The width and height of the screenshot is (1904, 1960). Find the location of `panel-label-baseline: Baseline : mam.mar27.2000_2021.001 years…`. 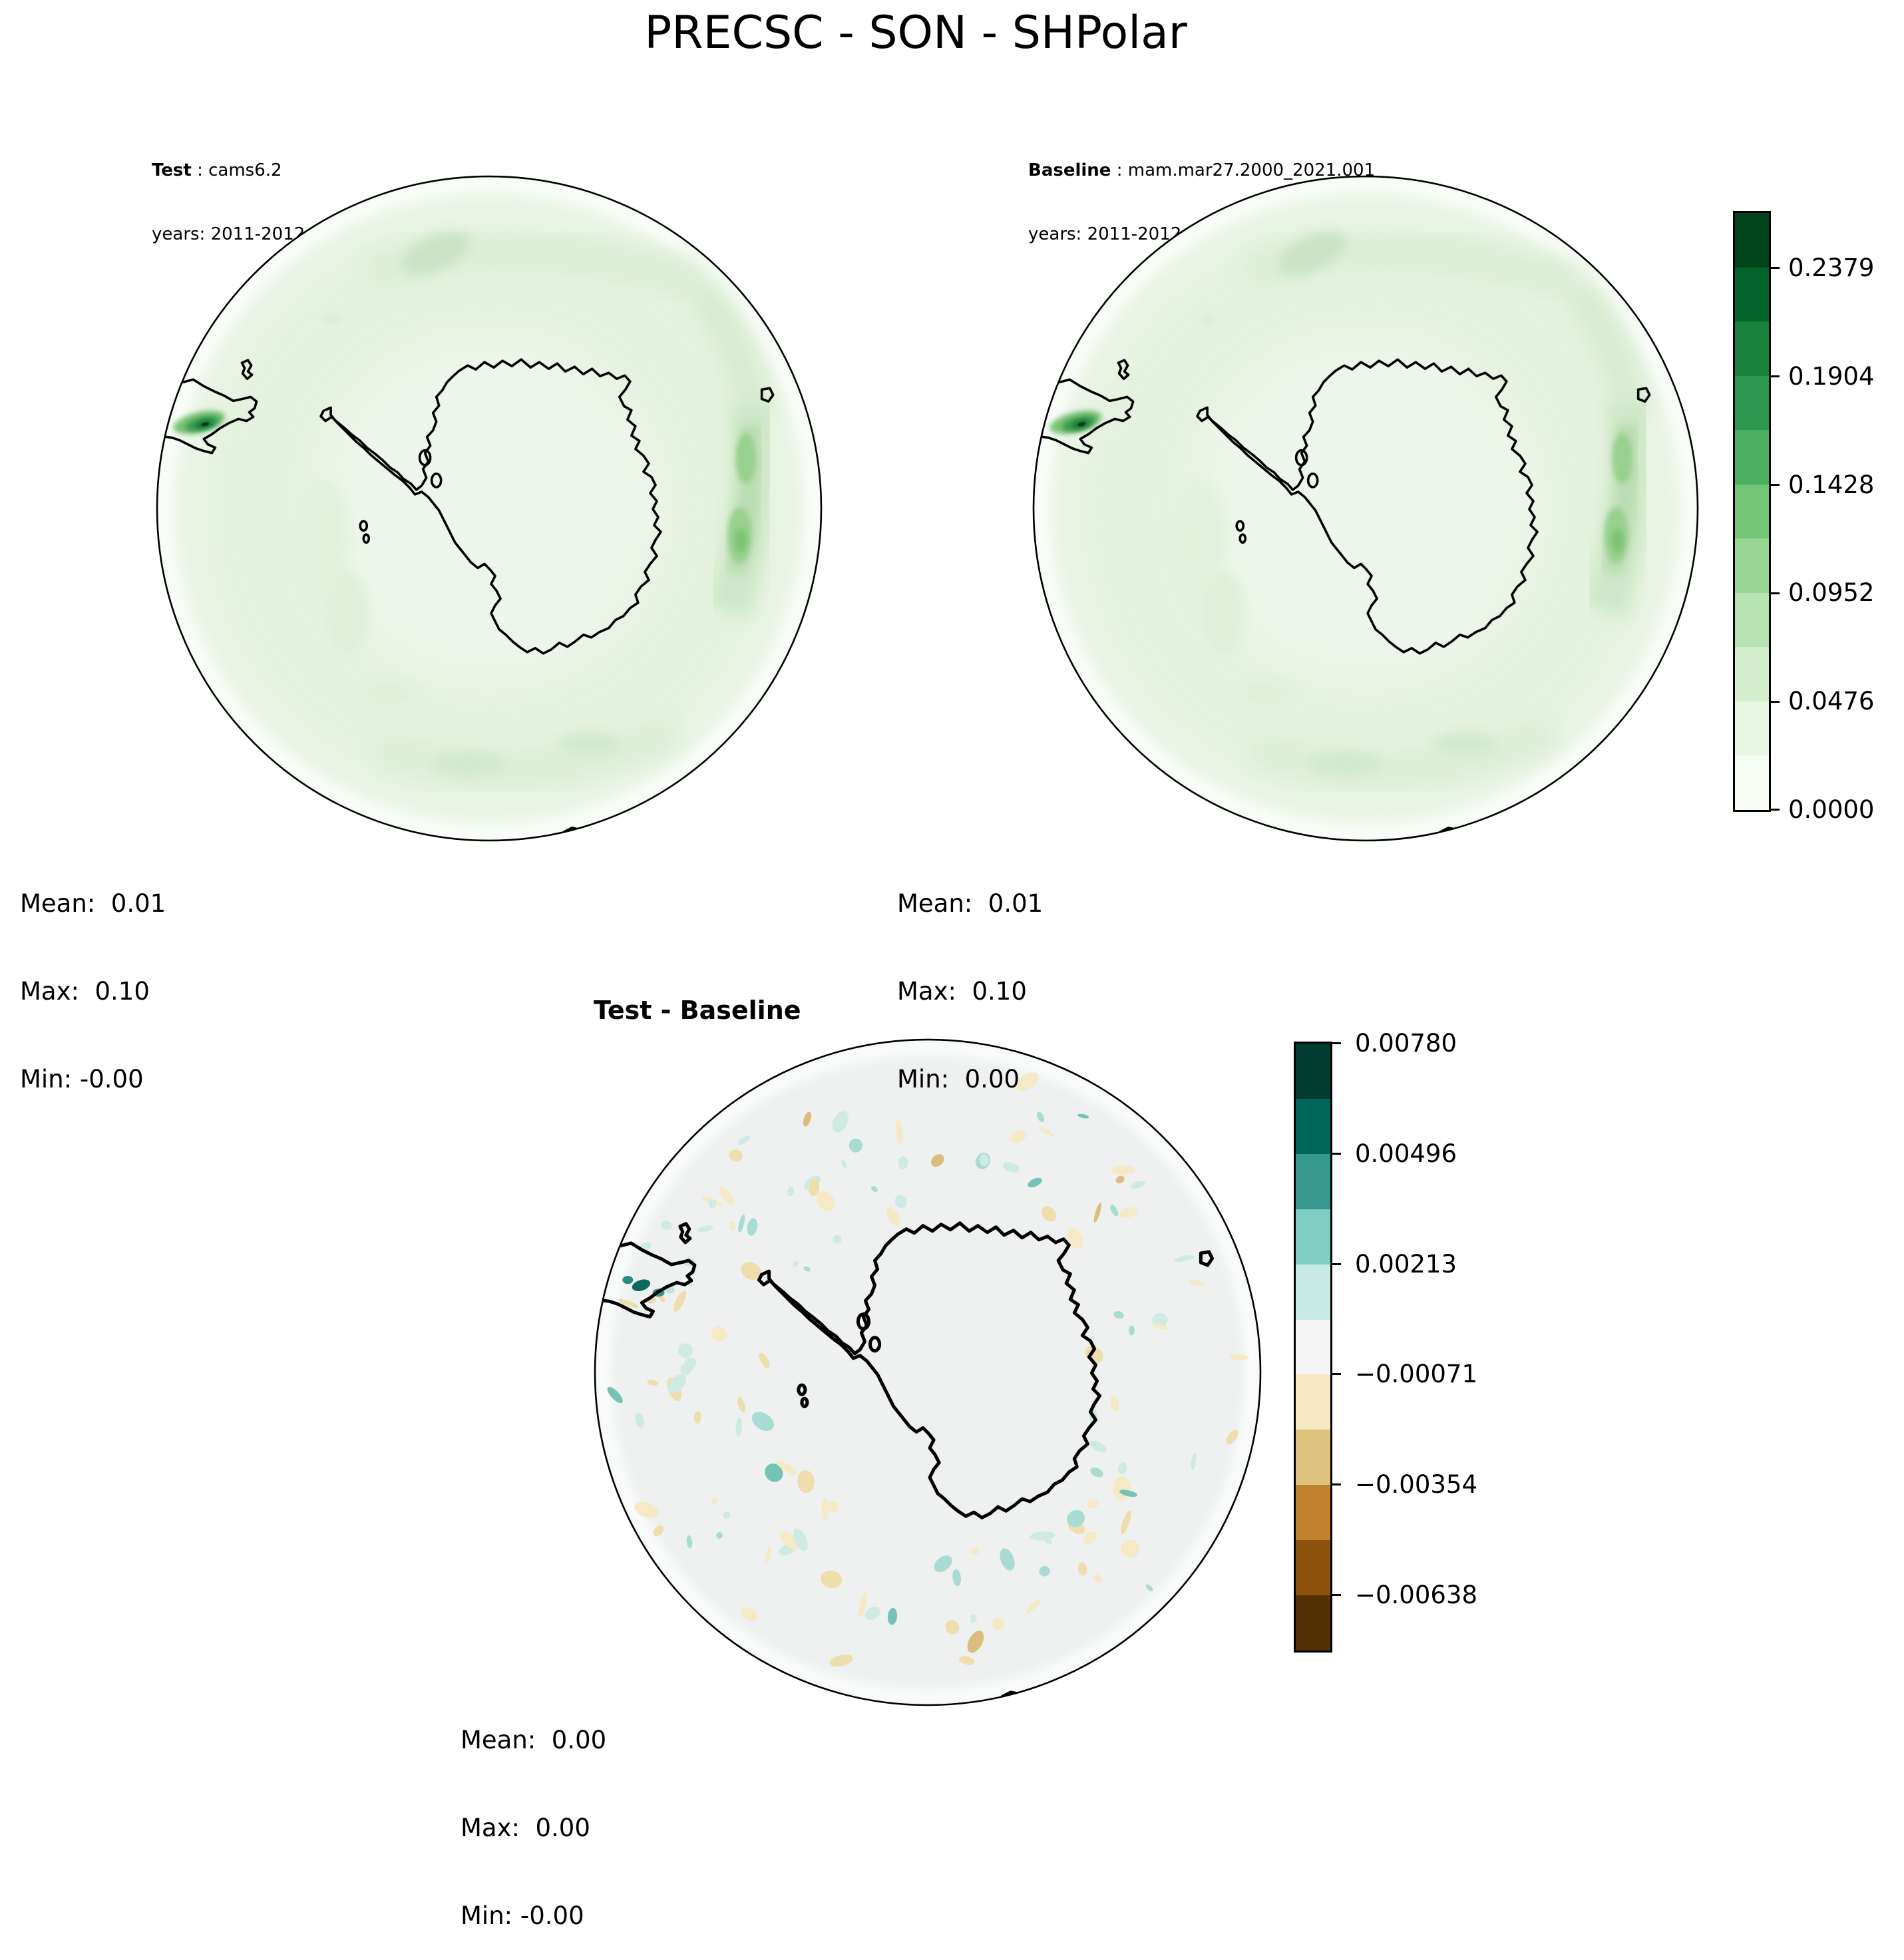

panel-label-baseline: Baseline : mam.mar27.2000_2021.001 years… is located at coordinates (1201, 191).